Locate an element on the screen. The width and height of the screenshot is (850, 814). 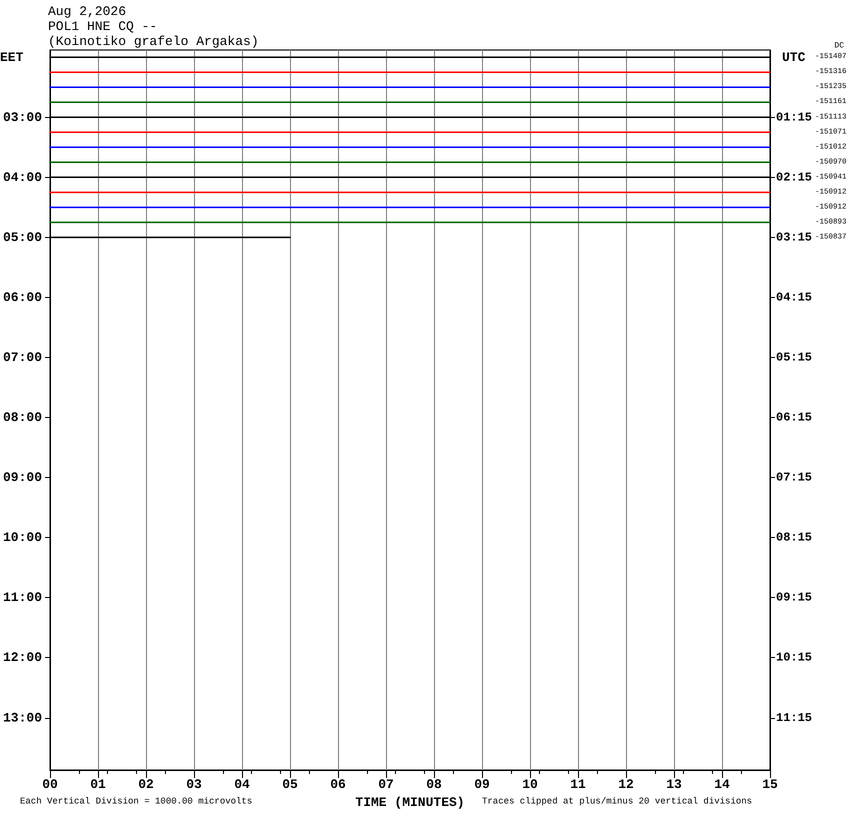
y2-tick-label: 02:15 is located at coordinates (794, 177).